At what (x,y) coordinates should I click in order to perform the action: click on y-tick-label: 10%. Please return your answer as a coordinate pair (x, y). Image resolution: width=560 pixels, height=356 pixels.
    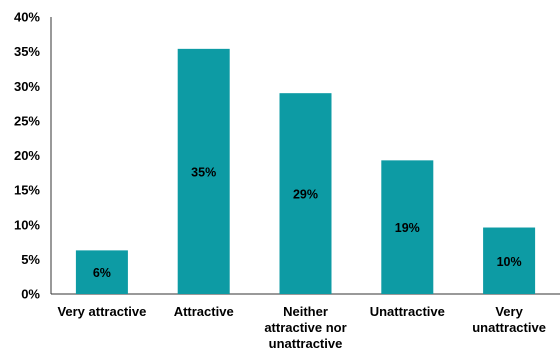
    Looking at the image, I should click on (27, 224).